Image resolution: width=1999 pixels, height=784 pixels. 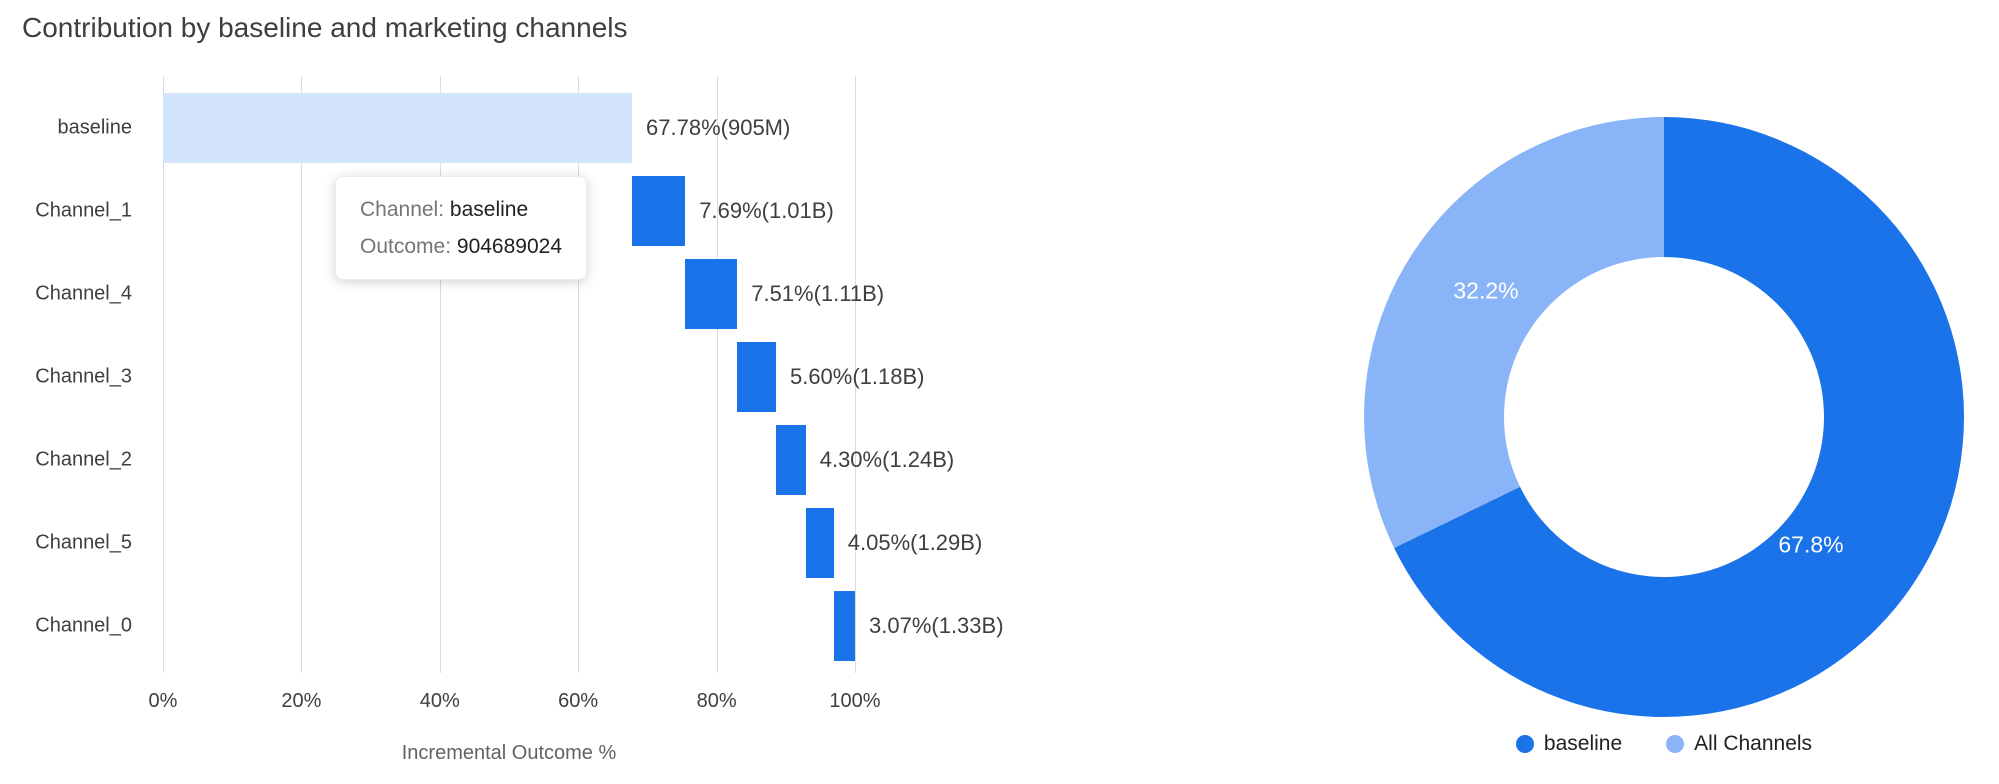 I want to click on x-axis-title: Incremental Outcome %, so click(x=509, y=753).